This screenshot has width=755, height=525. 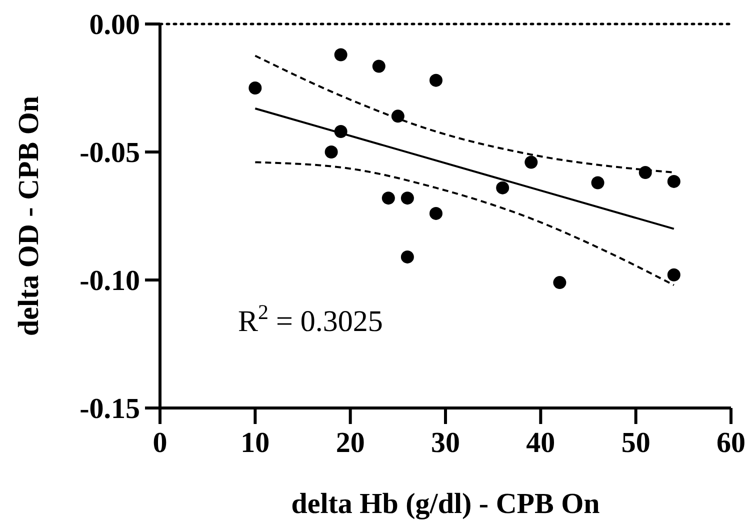 What do you see at coordinates (160, 443) in the screenshot?
I see `x-tick-label: 0` at bounding box center [160, 443].